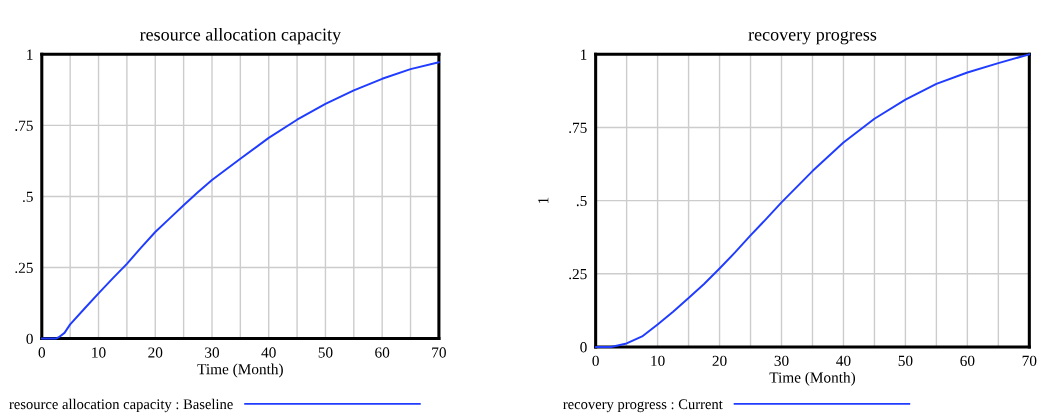 This screenshot has height=418, width=1045. What do you see at coordinates (543, 200) in the screenshot?
I see `y-axis-title: 1` at bounding box center [543, 200].